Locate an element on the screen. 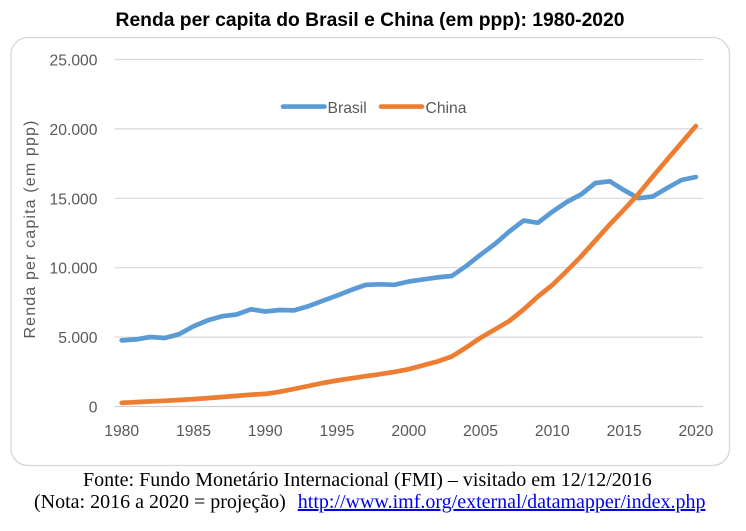 Image resolution: width=746 pixels, height=531 pixels. svg-text: 1985 is located at coordinates (193, 431).